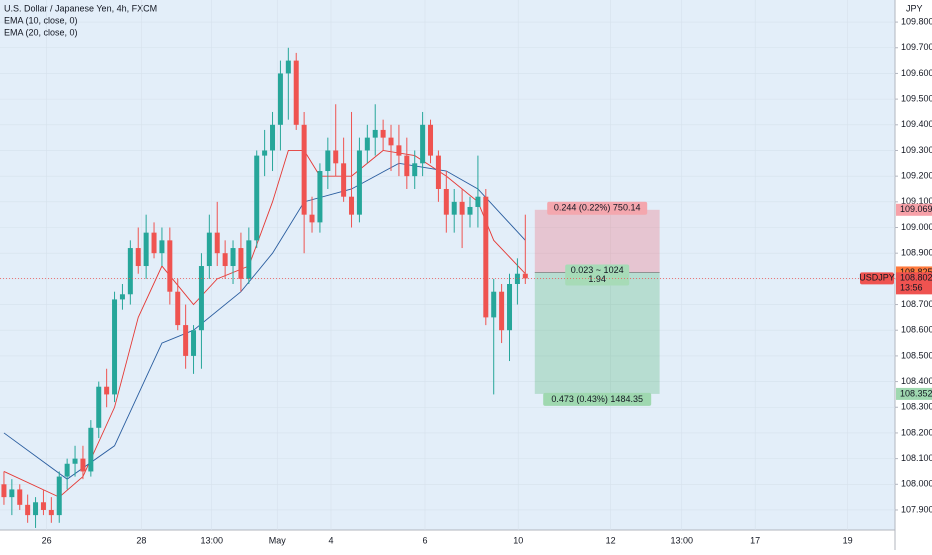  I want to click on y-tick-label: 108.300, so click(916, 407).